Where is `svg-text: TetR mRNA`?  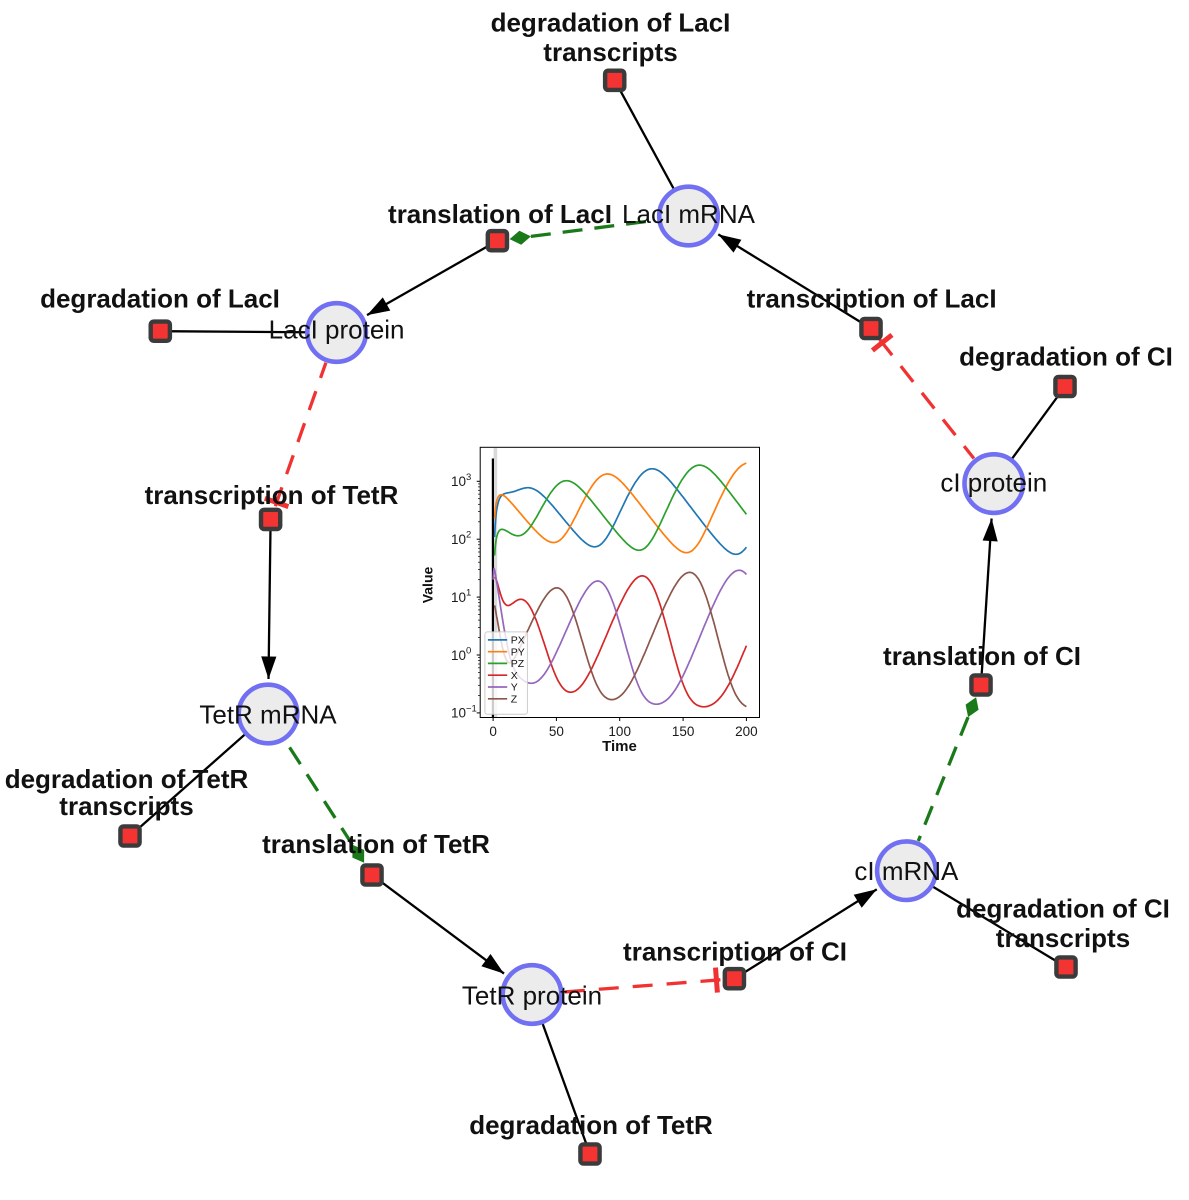 svg-text: TetR mRNA is located at coordinates (268, 715).